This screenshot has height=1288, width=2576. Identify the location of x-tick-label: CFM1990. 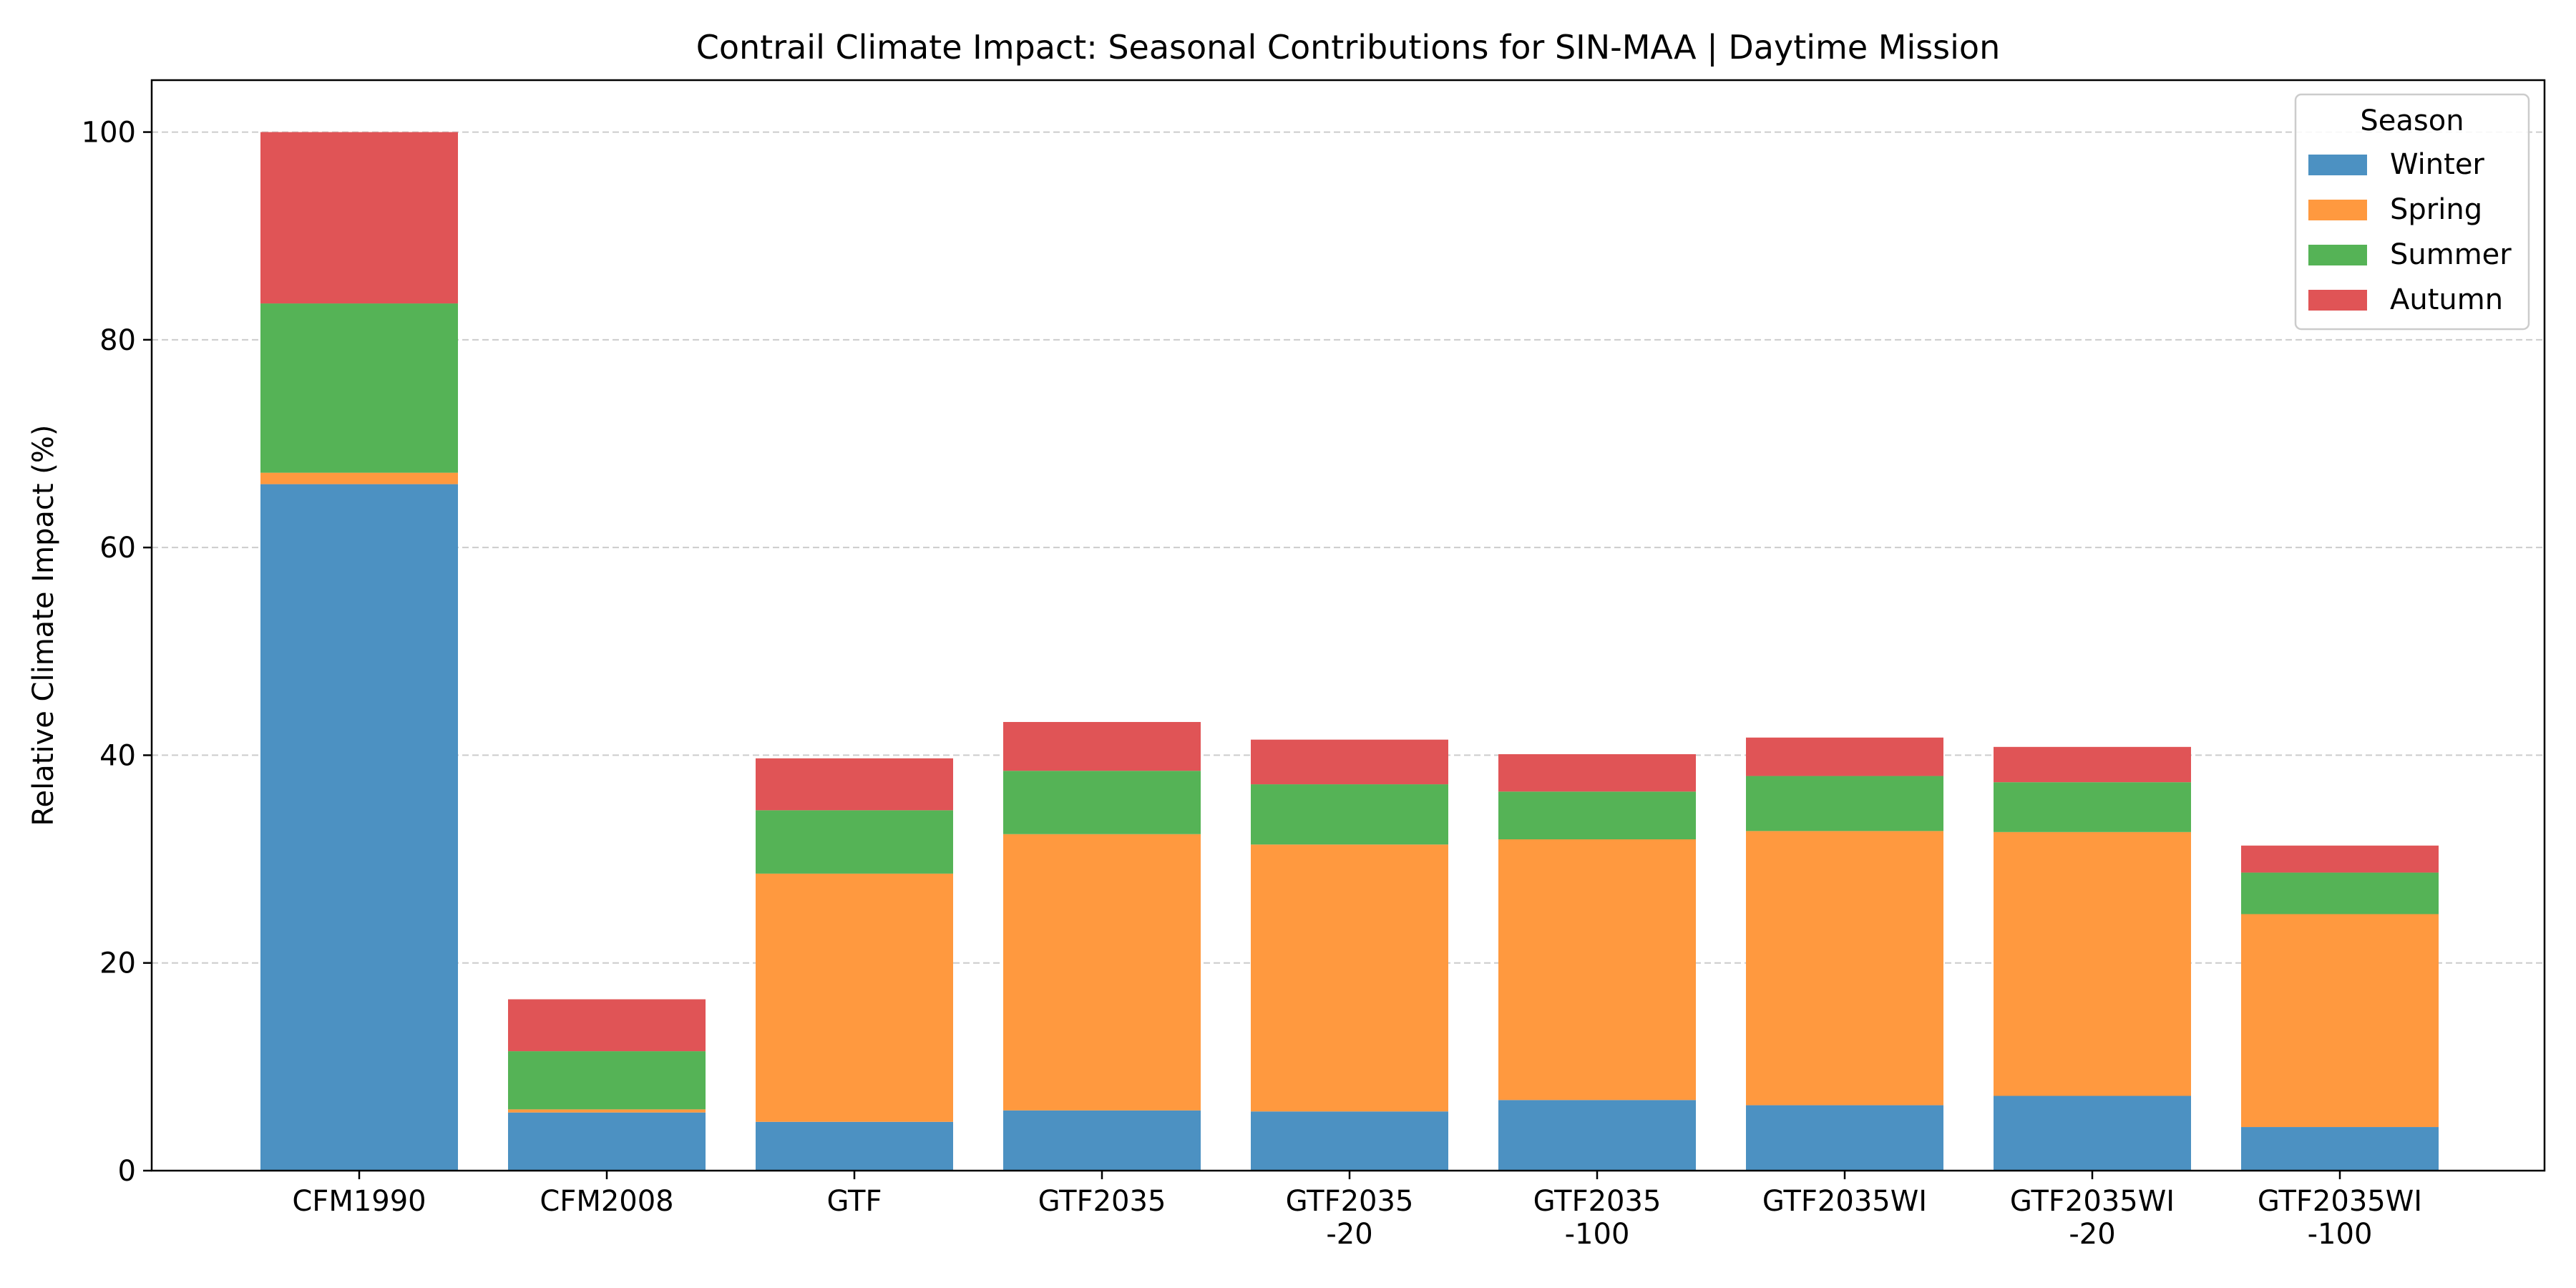
(359, 1201).